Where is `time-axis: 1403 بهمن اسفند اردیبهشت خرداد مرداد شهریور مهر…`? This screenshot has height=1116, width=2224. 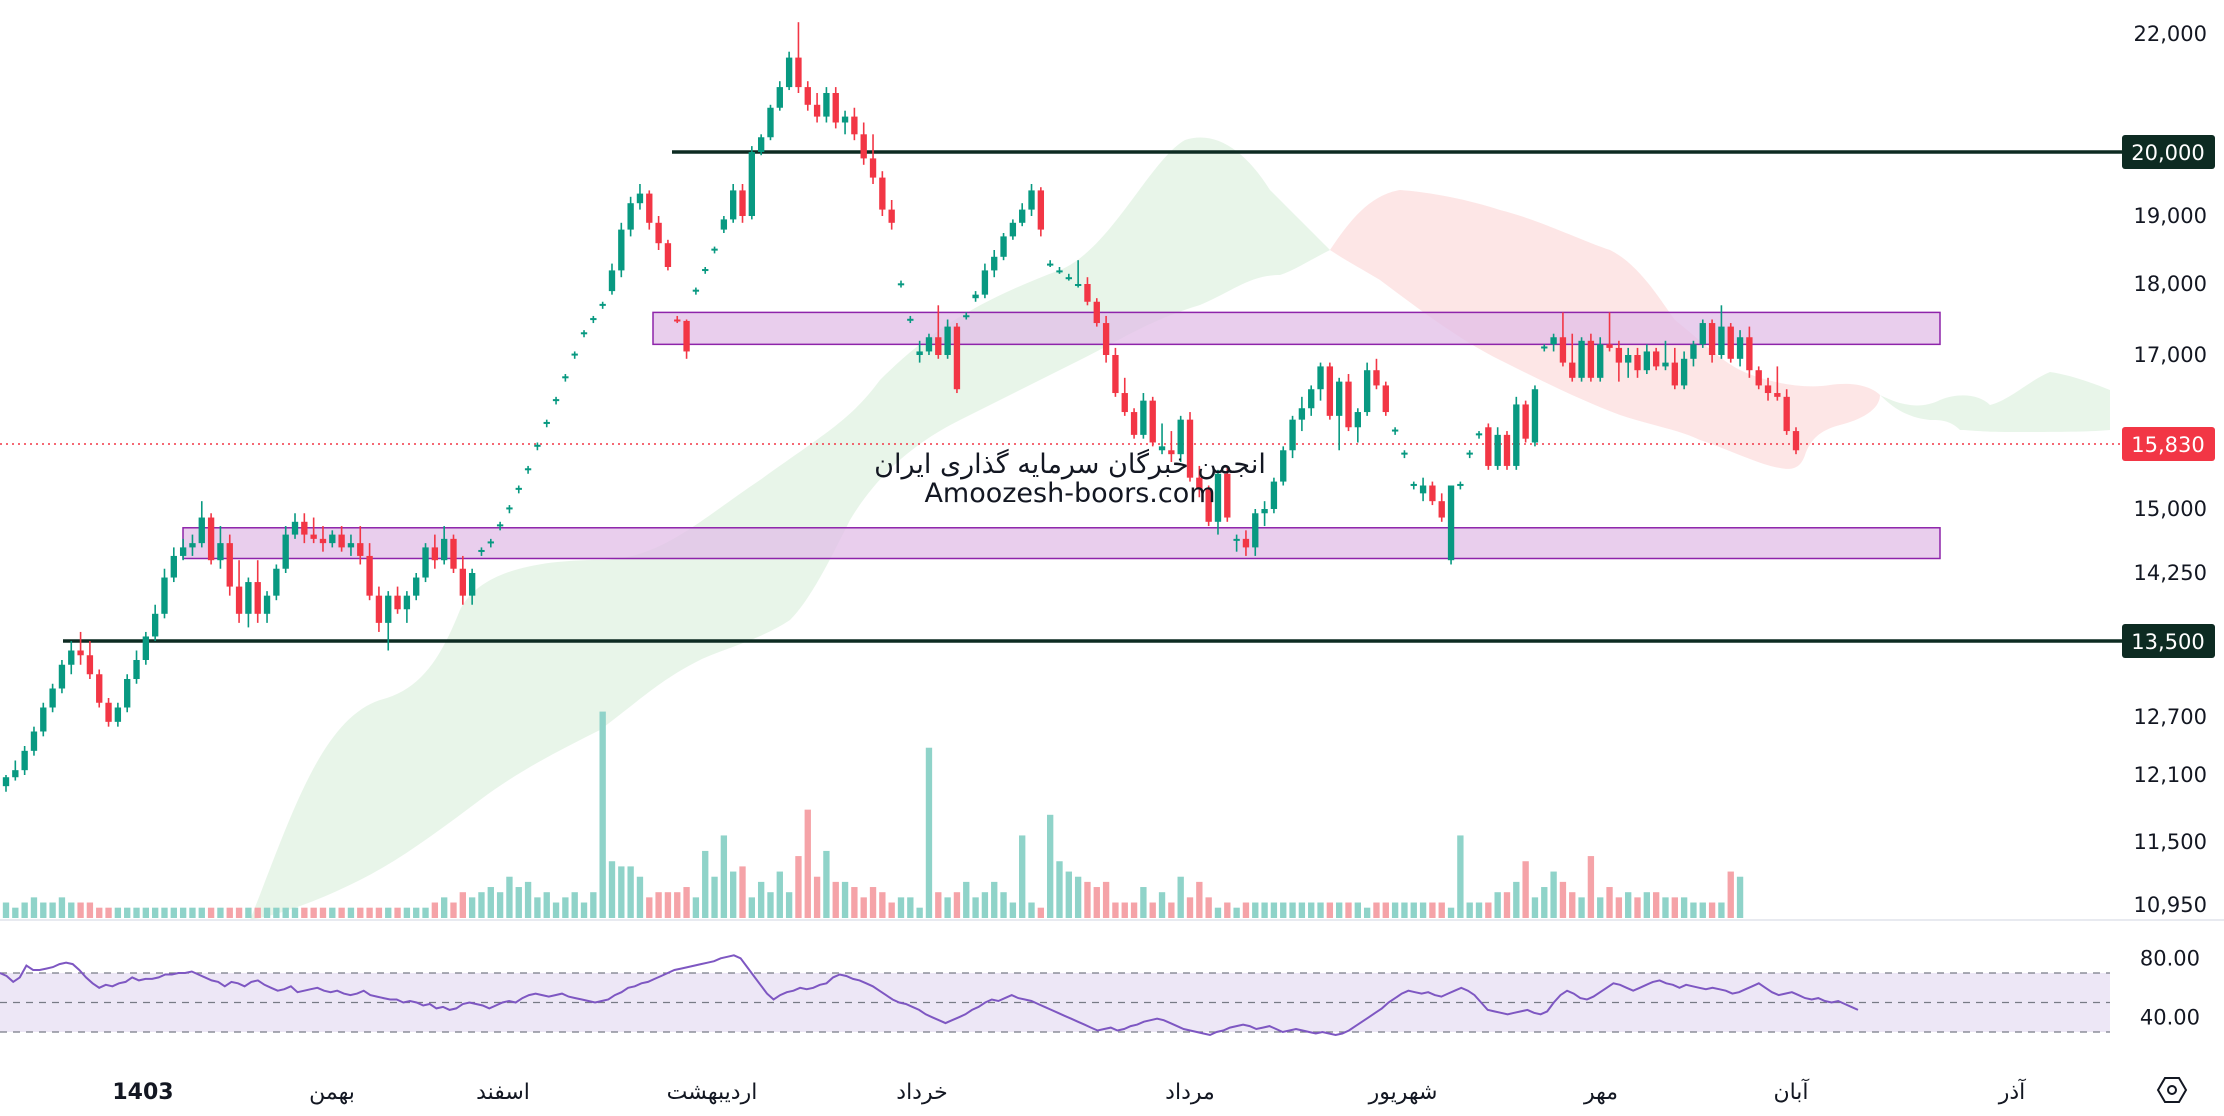
time-axis: 1403 بهمن اسفند اردیبهشت خرداد مرداد شهریور مهر… is located at coordinates (1069, 1091).